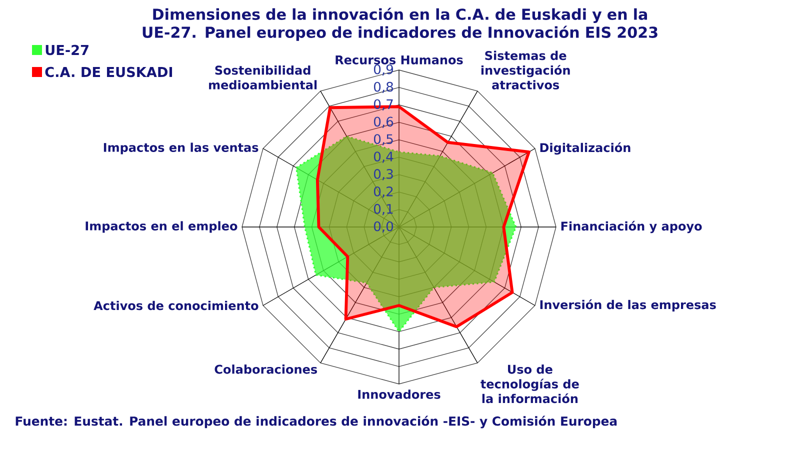  Describe the element at coordinates (628, 305) in the screenshot. I see `spoke-label: Inversión de las empresas` at that location.